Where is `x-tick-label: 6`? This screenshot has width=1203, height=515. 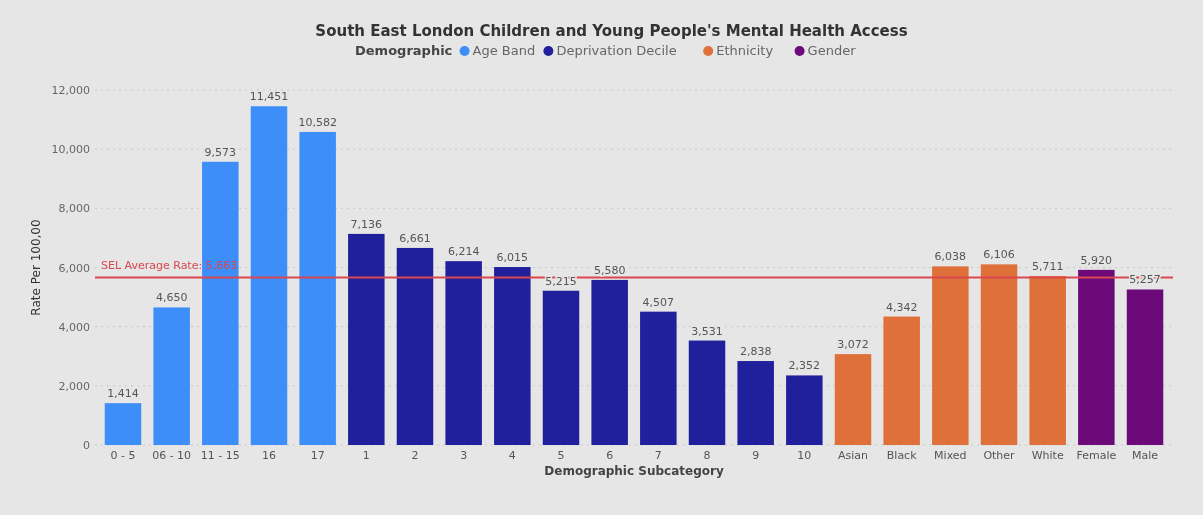
x-tick-label: 6 is located at coordinates (610, 455).